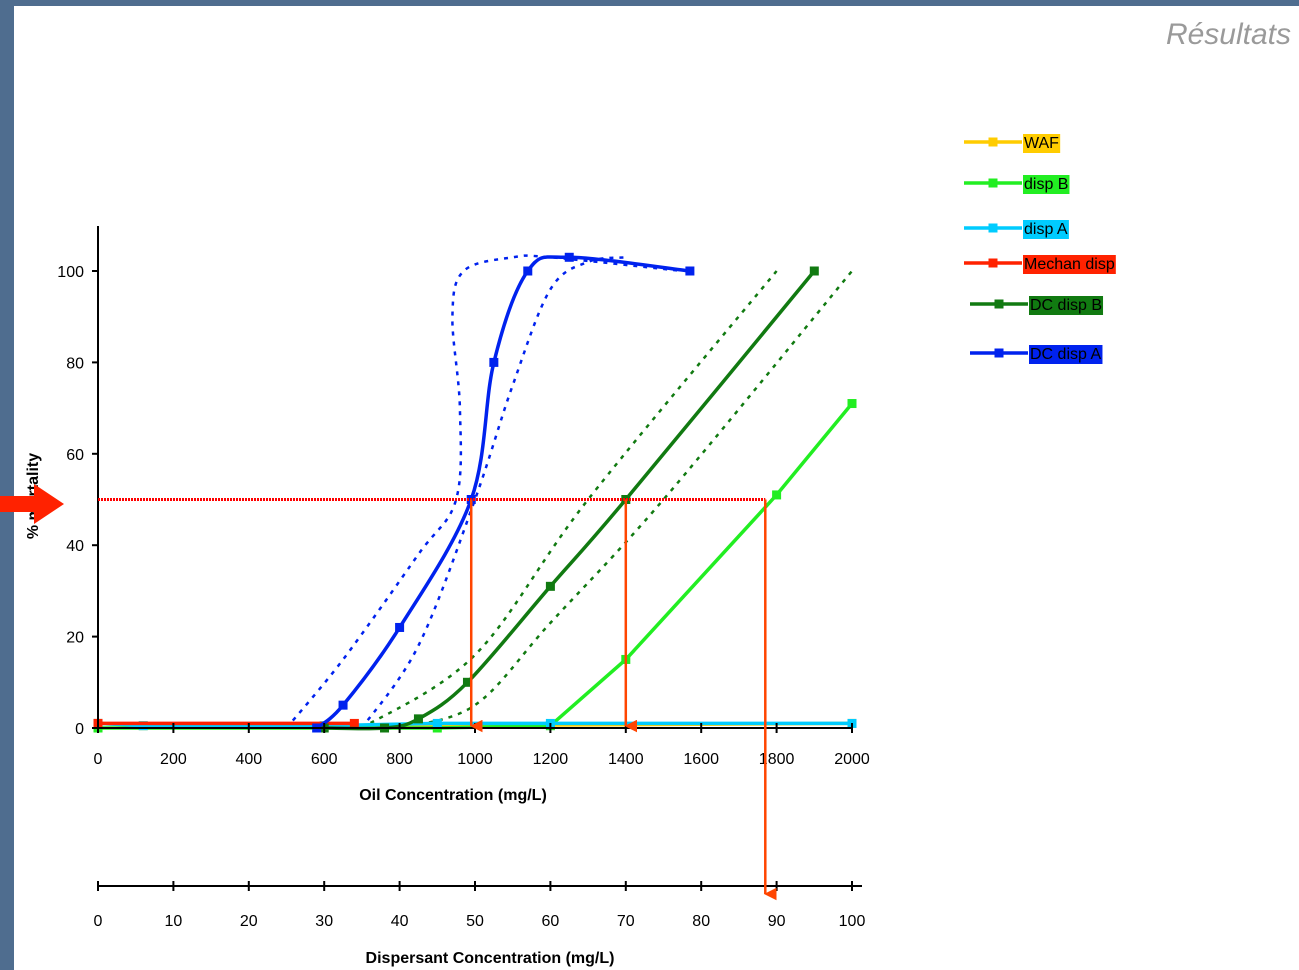 This screenshot has width=1299, height=970. What do you see at coordinates (551, 921) in the screenshot?
I see `x2-tick-label: 60` at bounding box center [551, 921].